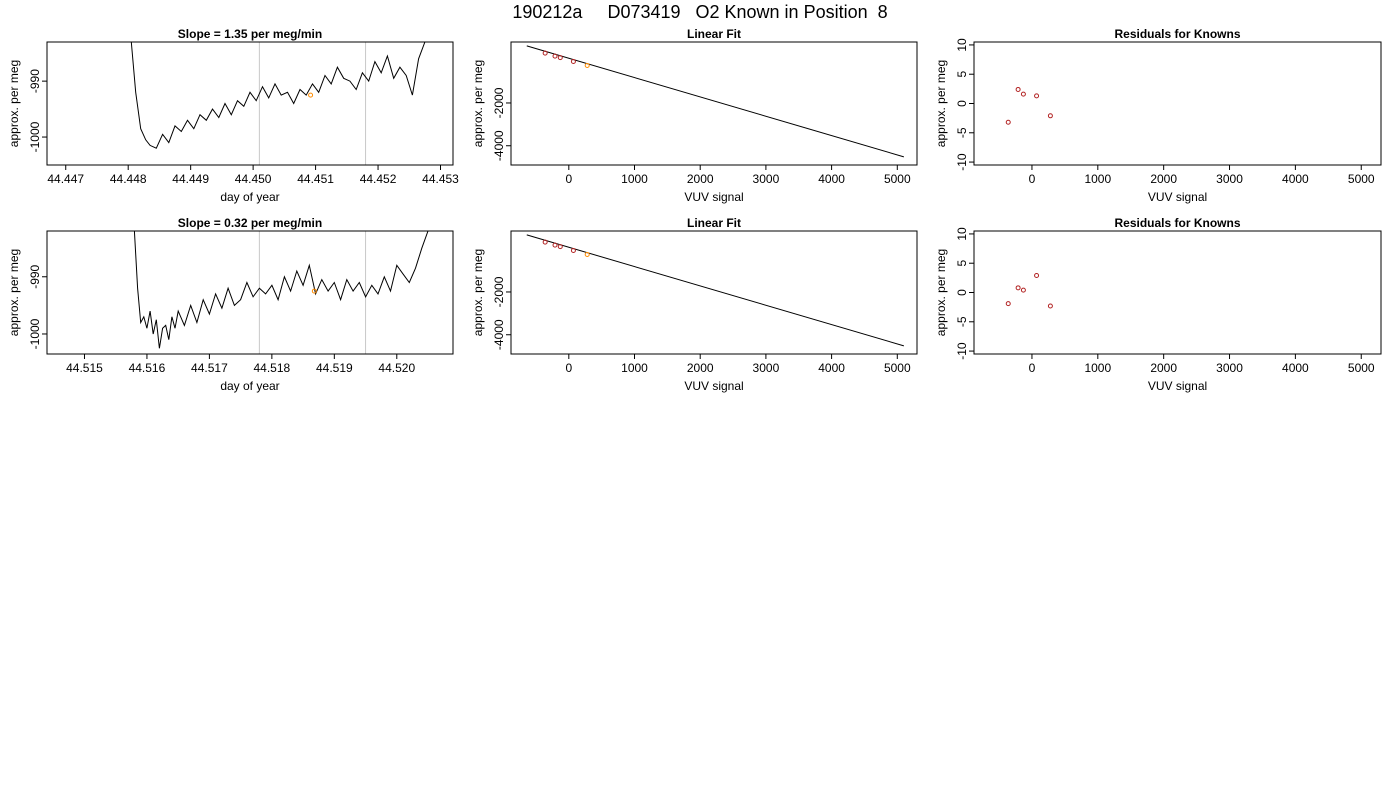  What do you see at coordinates (128, 179) in the screenshot?
I see `x-tick-label: 44.448` at bounding box center [128, 179].